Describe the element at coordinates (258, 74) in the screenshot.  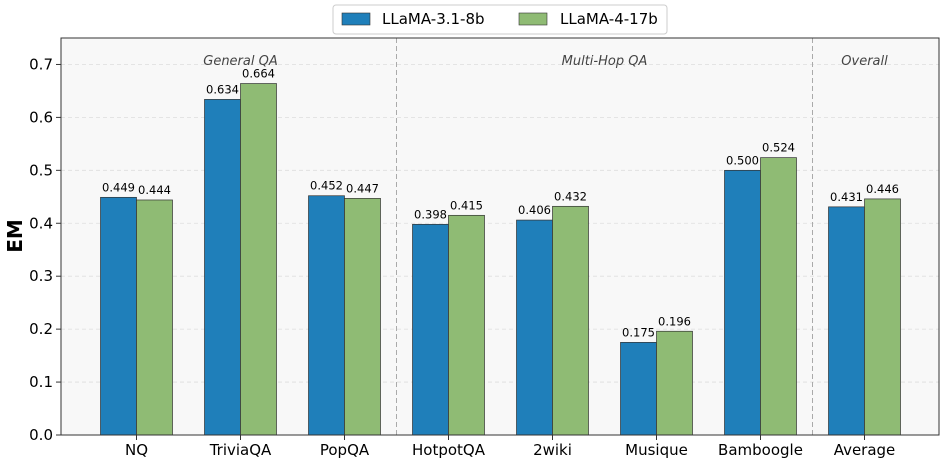
I see `bar-value-label: 0.664` at that location.